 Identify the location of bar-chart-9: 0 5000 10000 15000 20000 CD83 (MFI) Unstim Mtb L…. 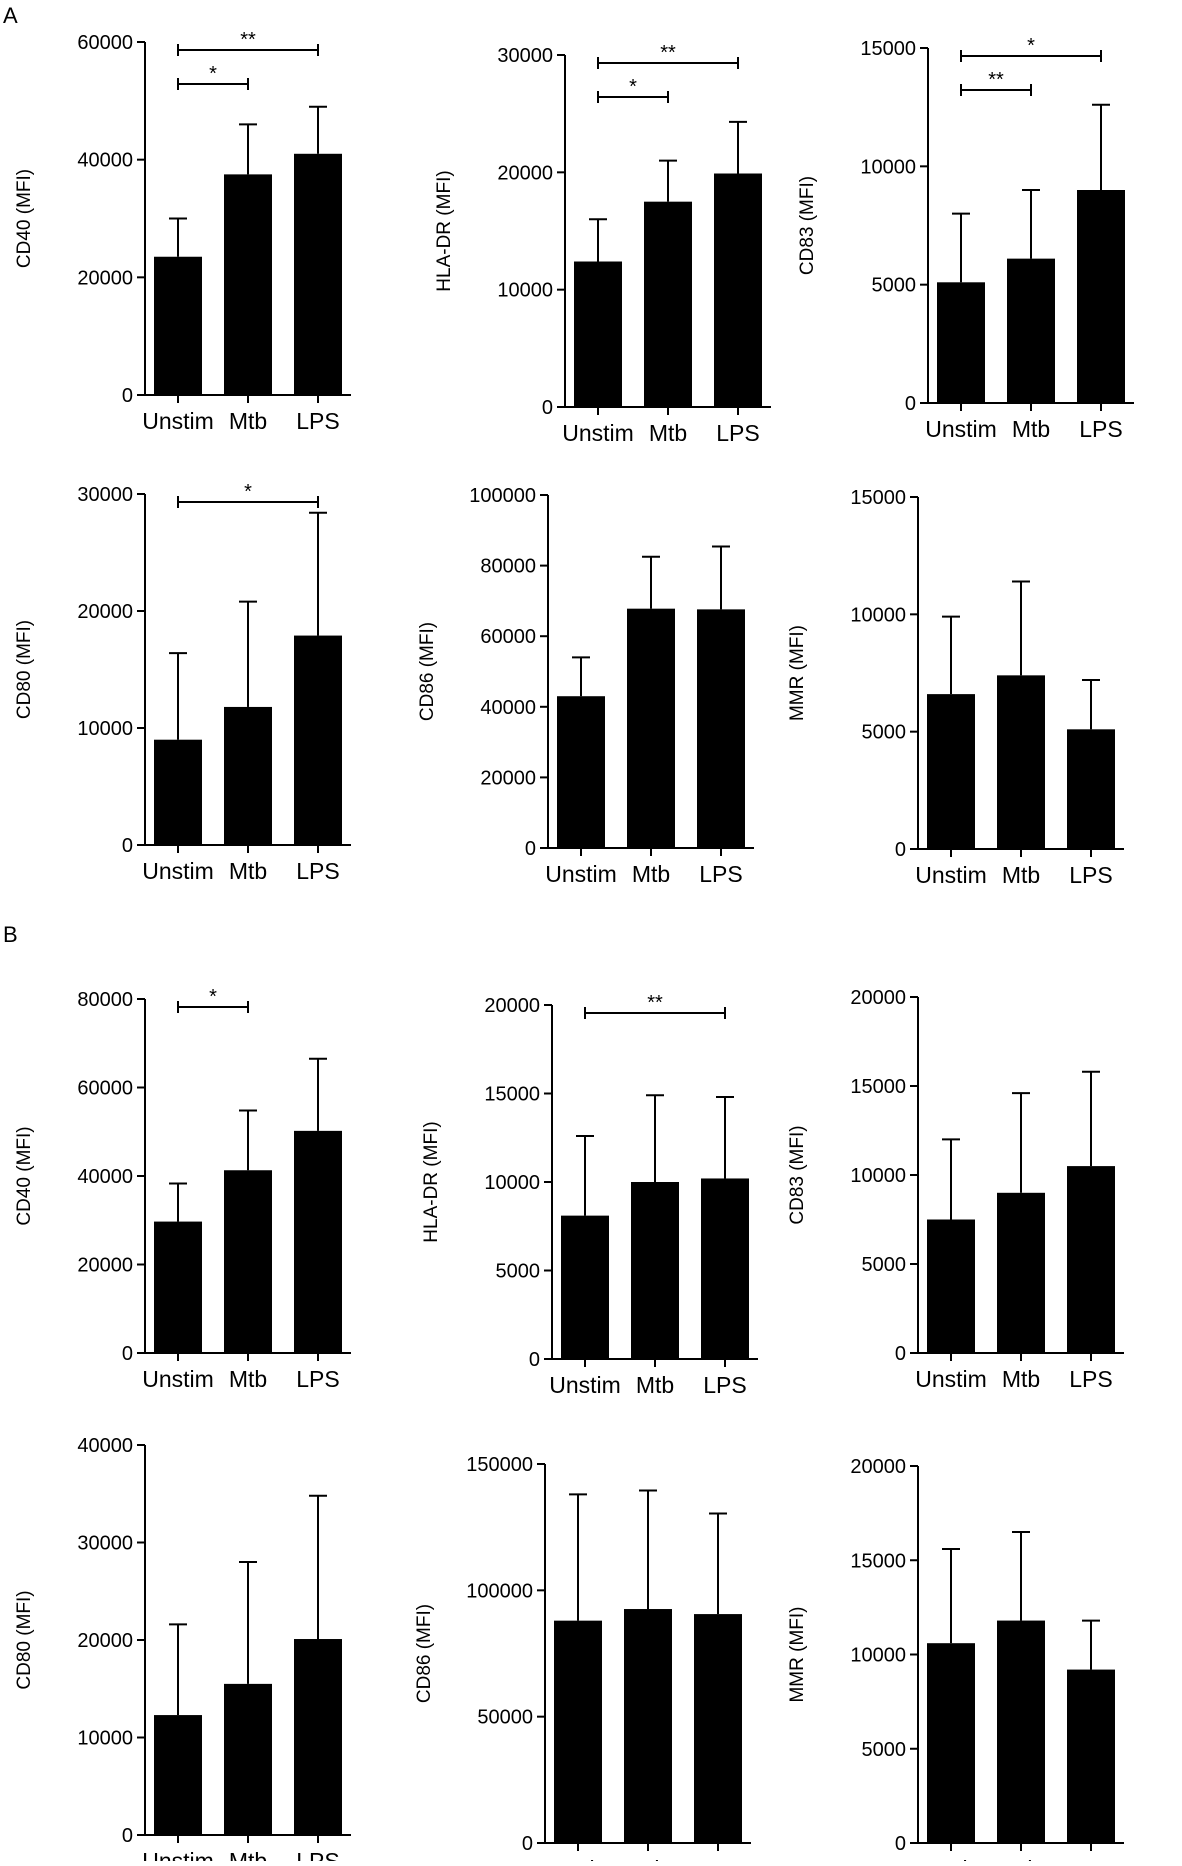
(955, 1189).